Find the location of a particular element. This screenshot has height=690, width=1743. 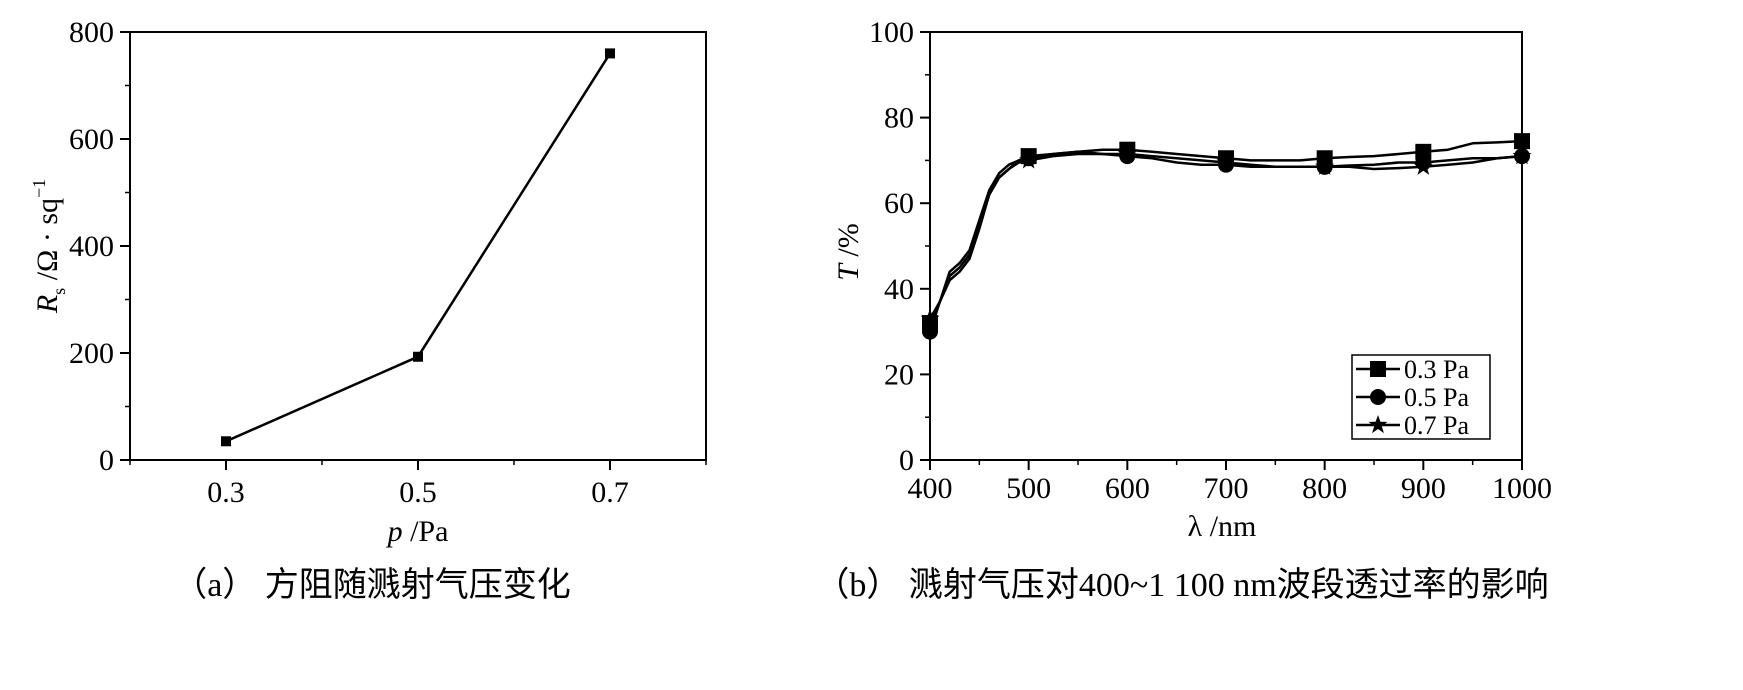

panel-a-x-tick-label: 0.3 is located at coordinates (226, 492).